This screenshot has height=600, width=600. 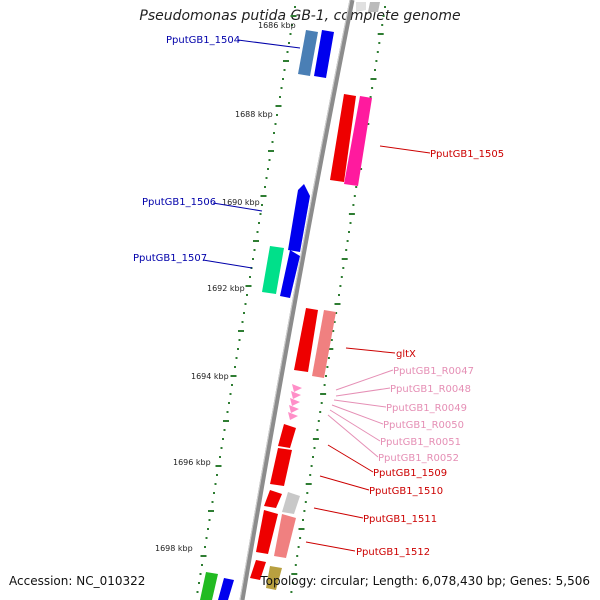 I want to click on gene-label-pputgb1-1510: PputGB1_1510, so click(x=406, y=491).